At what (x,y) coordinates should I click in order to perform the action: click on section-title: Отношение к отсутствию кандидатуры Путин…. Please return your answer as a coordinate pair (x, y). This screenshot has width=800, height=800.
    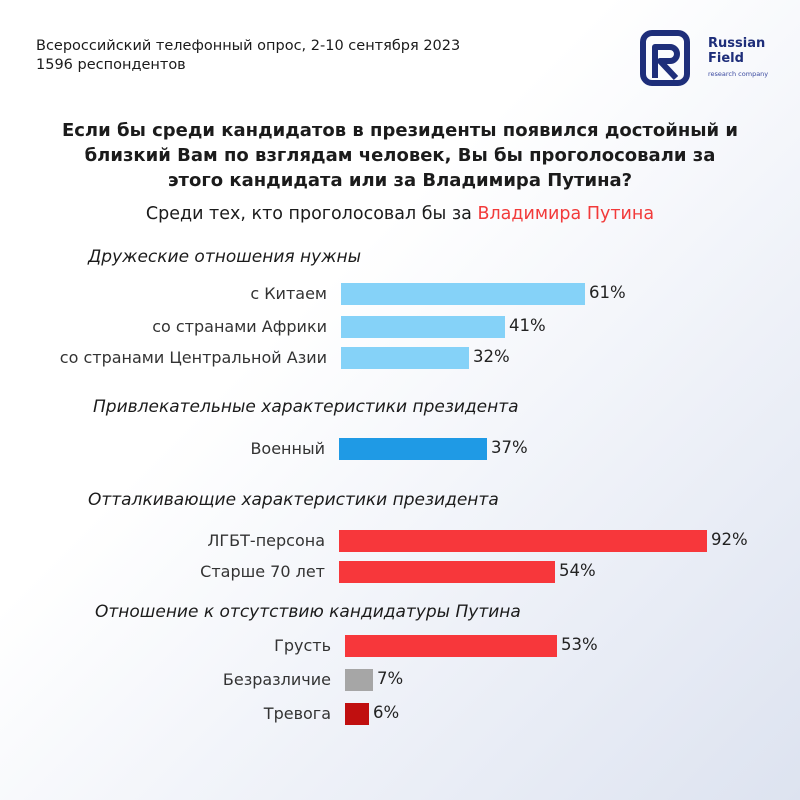
    Looking at the image, I should click on (308, 612).